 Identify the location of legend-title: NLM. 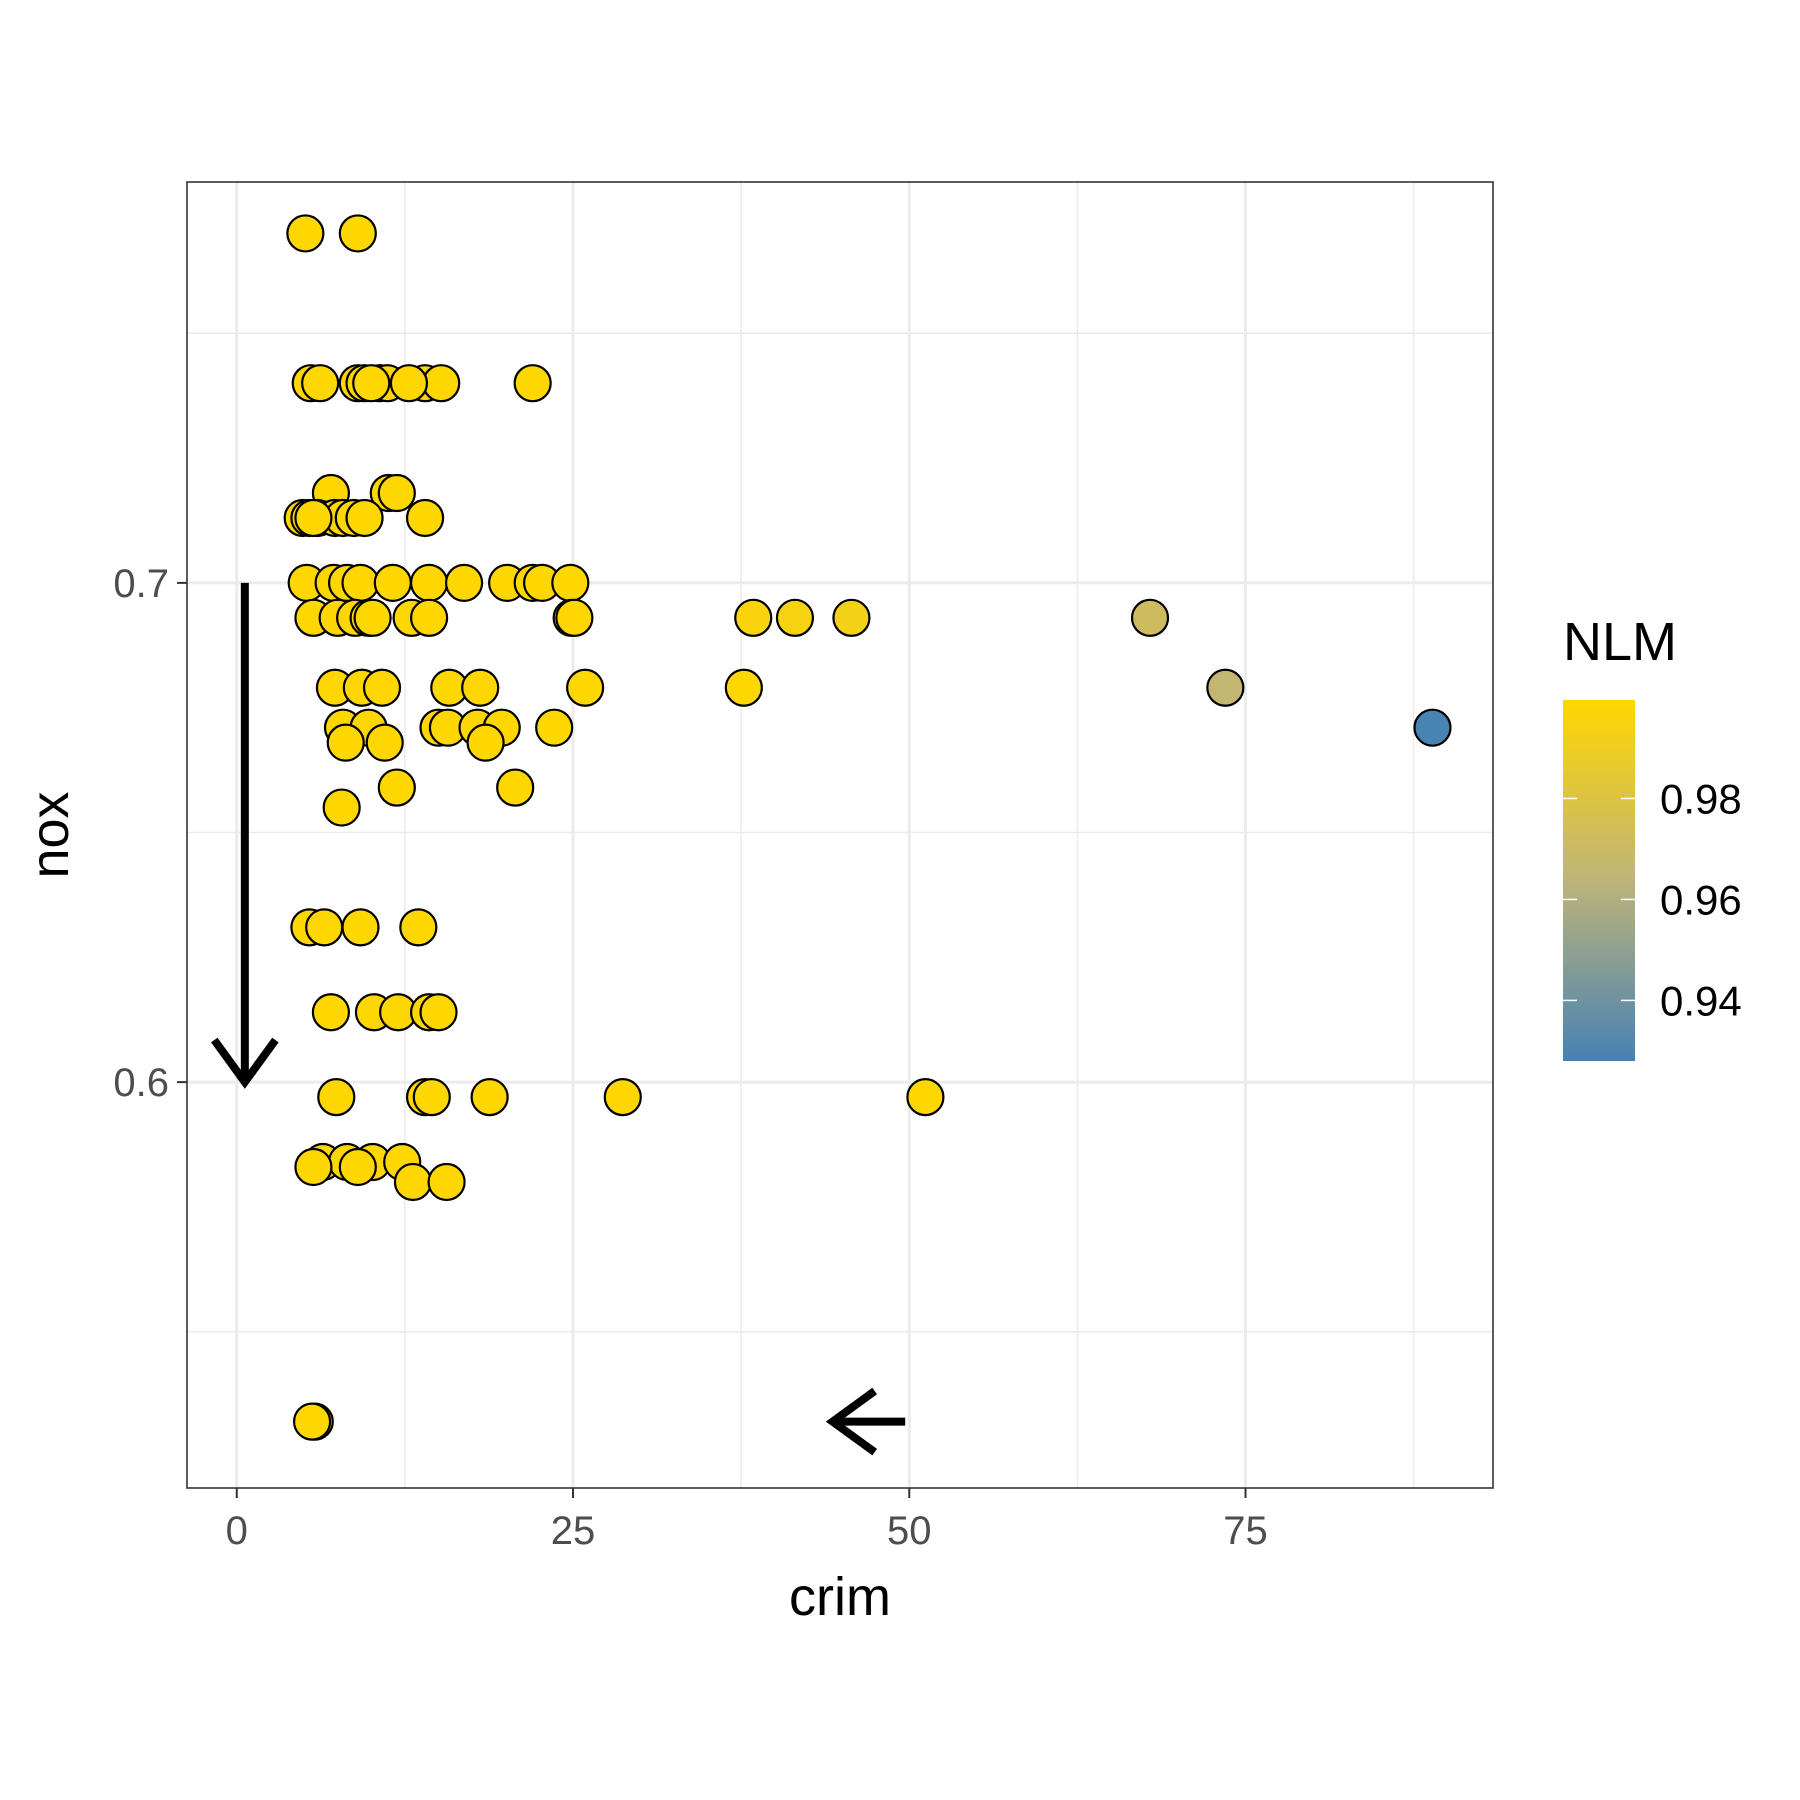
(1620, 642).